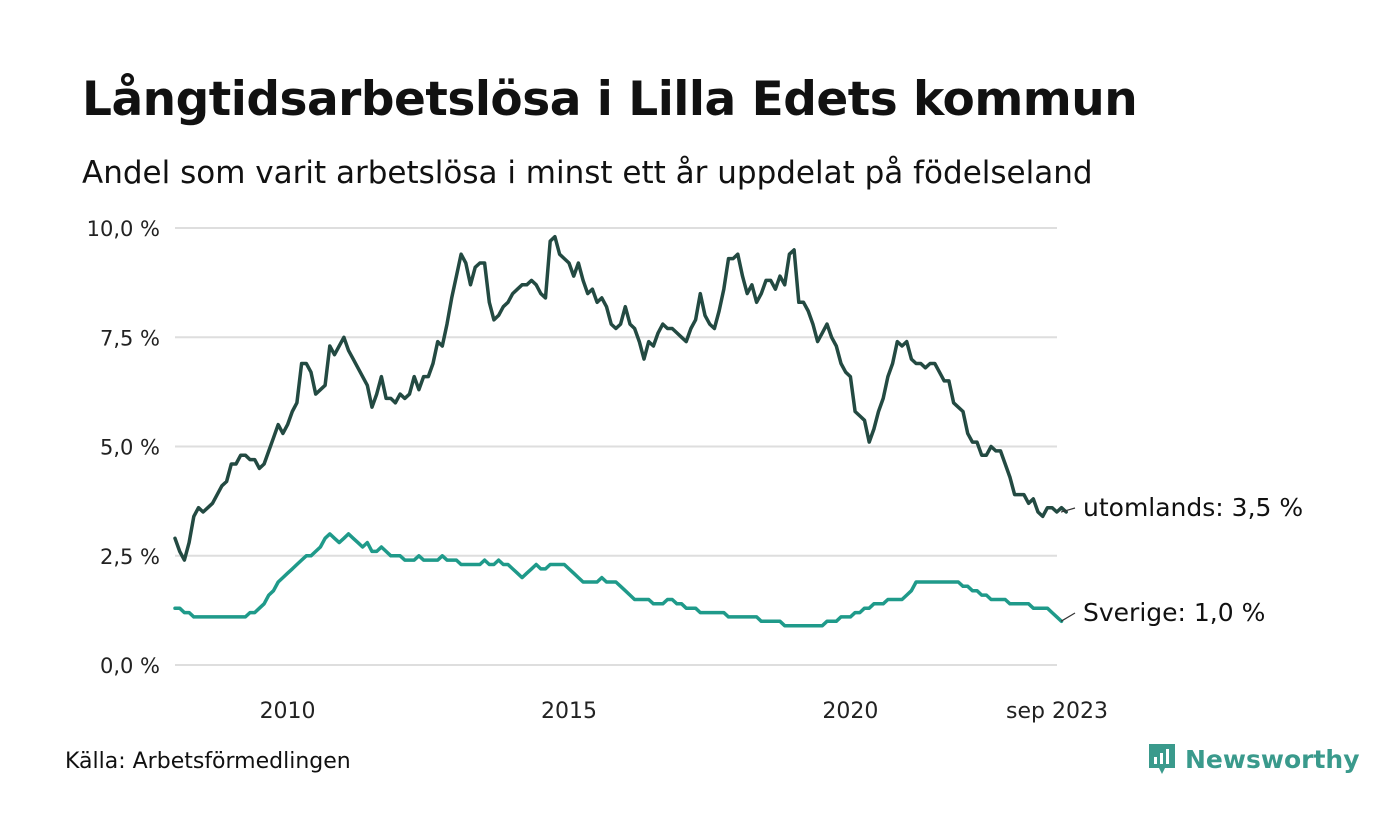 The height and width of the screenshot is (840, 1400). What do you see at coordinates (684, 711) in the screenshot?
I see `x-axis: 2010 2015 2020 sep 2023` at bounding box center [684, 711].